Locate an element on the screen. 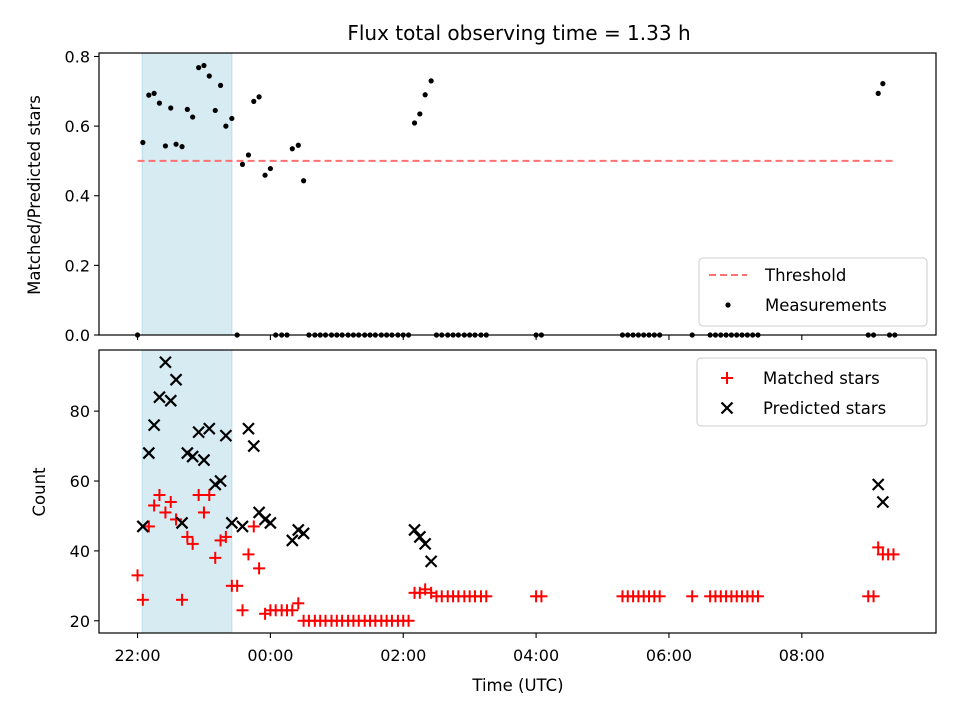 The height and width of the screenshot is (720, 960). x-tick-label: 08:00 is located at coordinates (802, 655).